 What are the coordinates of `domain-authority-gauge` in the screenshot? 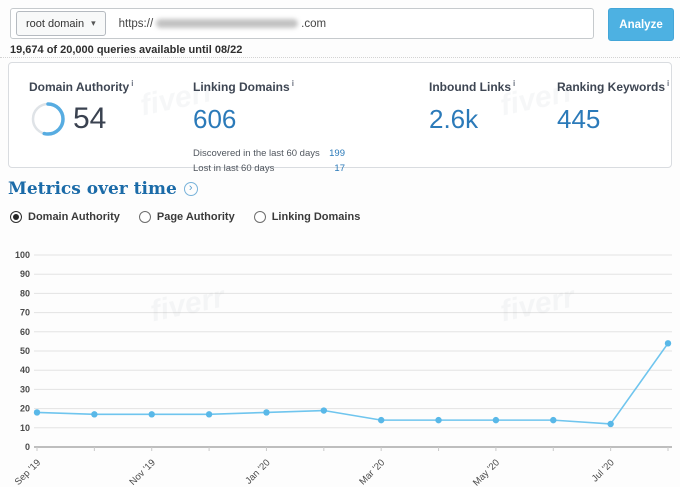 It's located at (48, 119).